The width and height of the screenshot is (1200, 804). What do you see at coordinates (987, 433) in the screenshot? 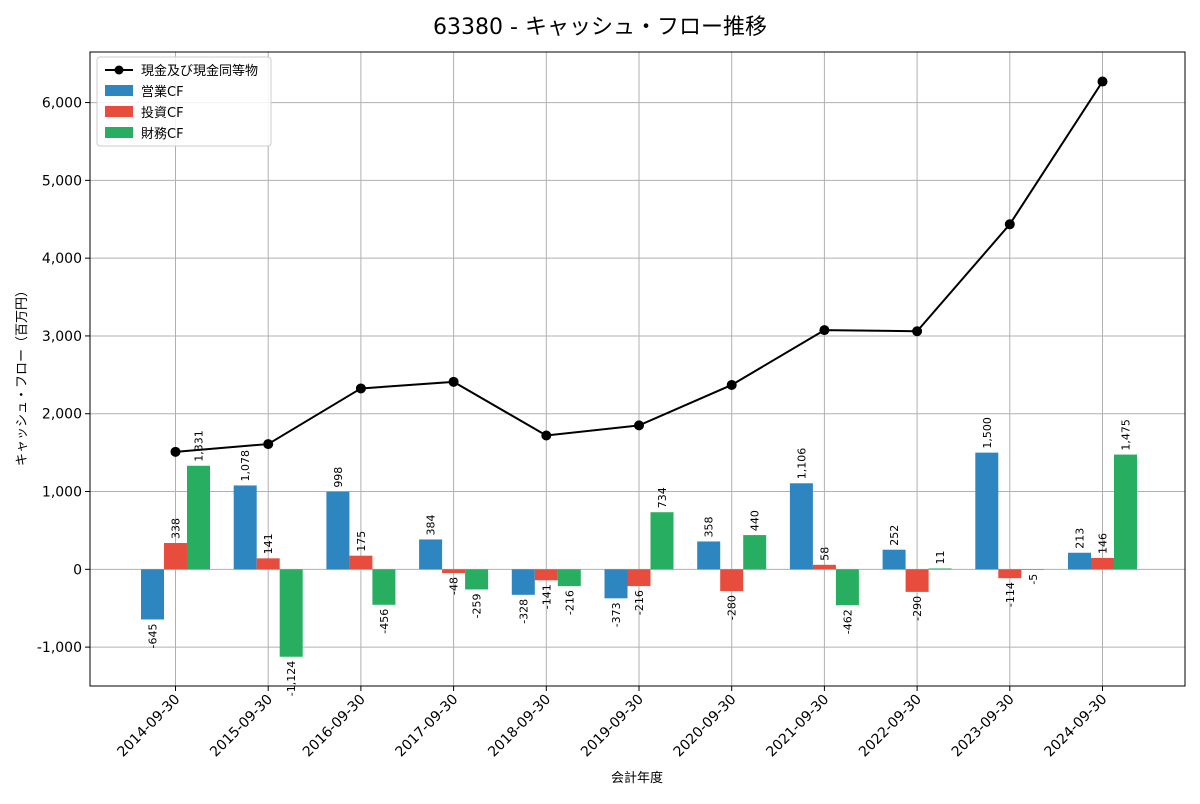
I see `data-label: 1,500` at bounding box center [987, 433].